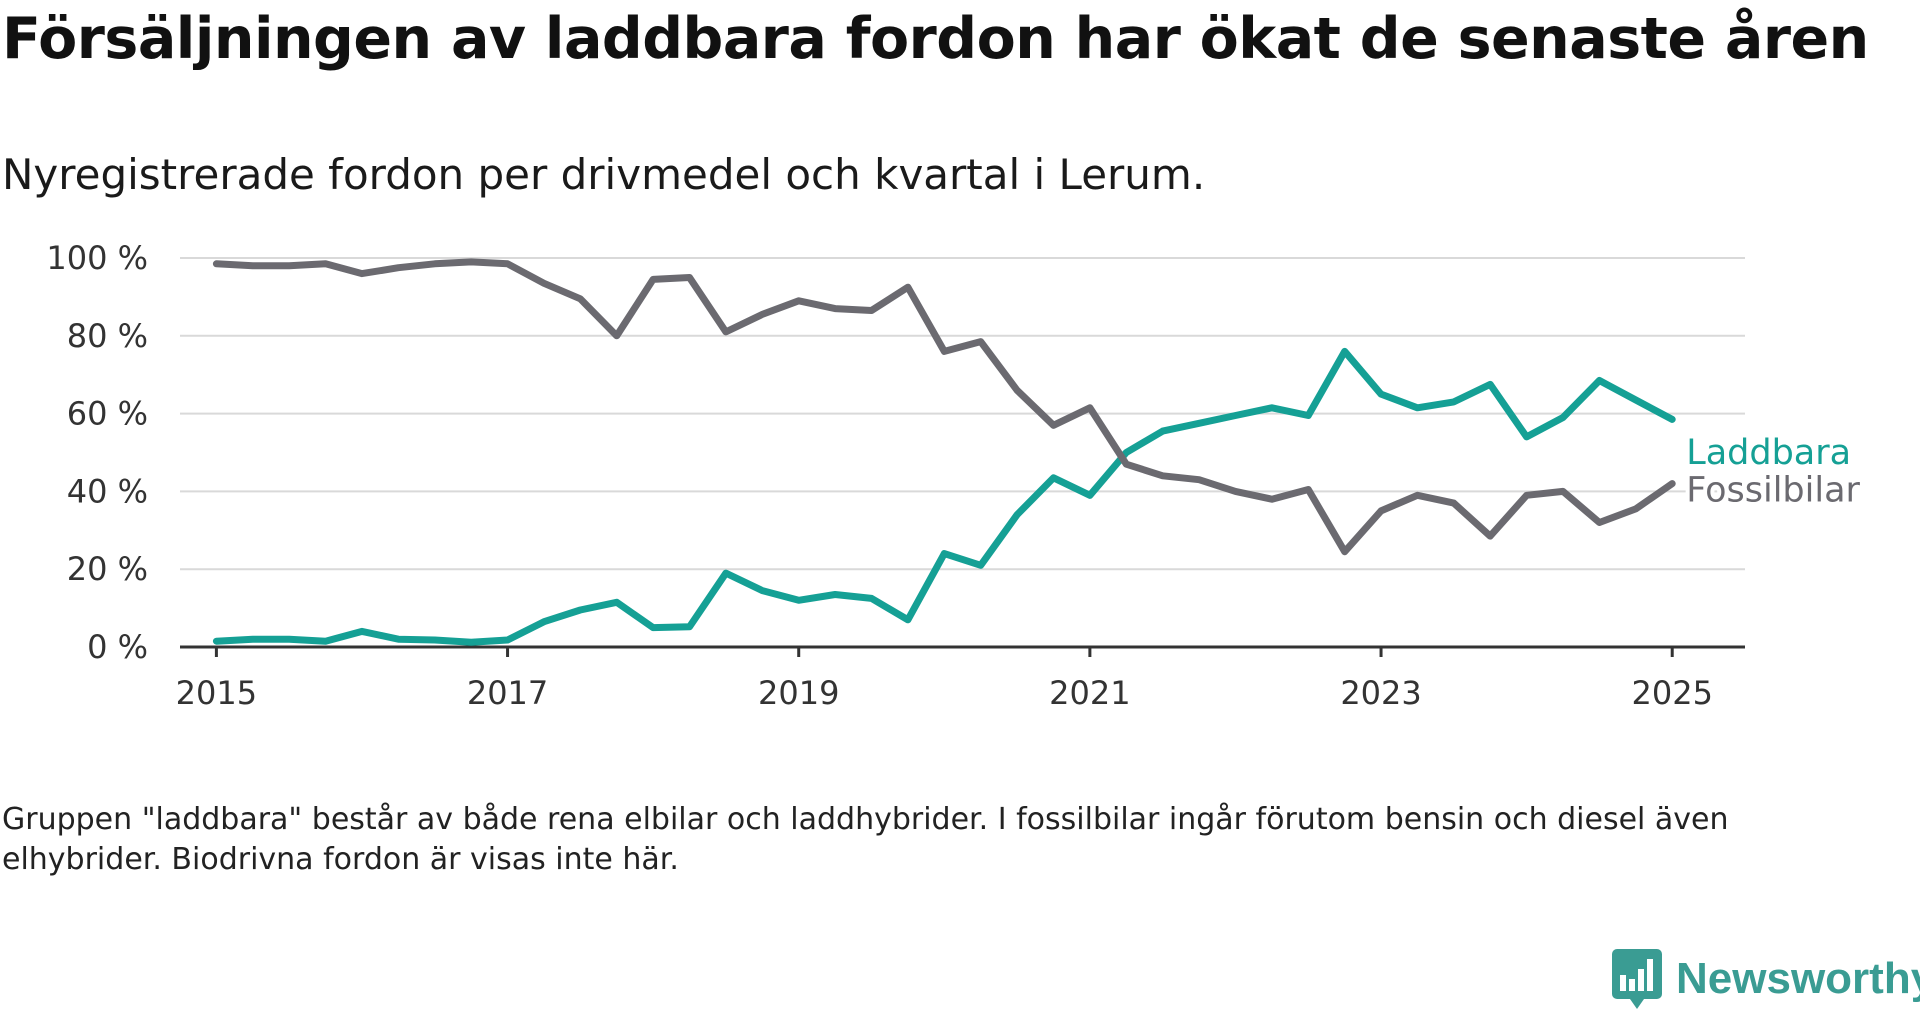  I want to click on newsworthy-logo: Newsworthy, so click(1766, 979).